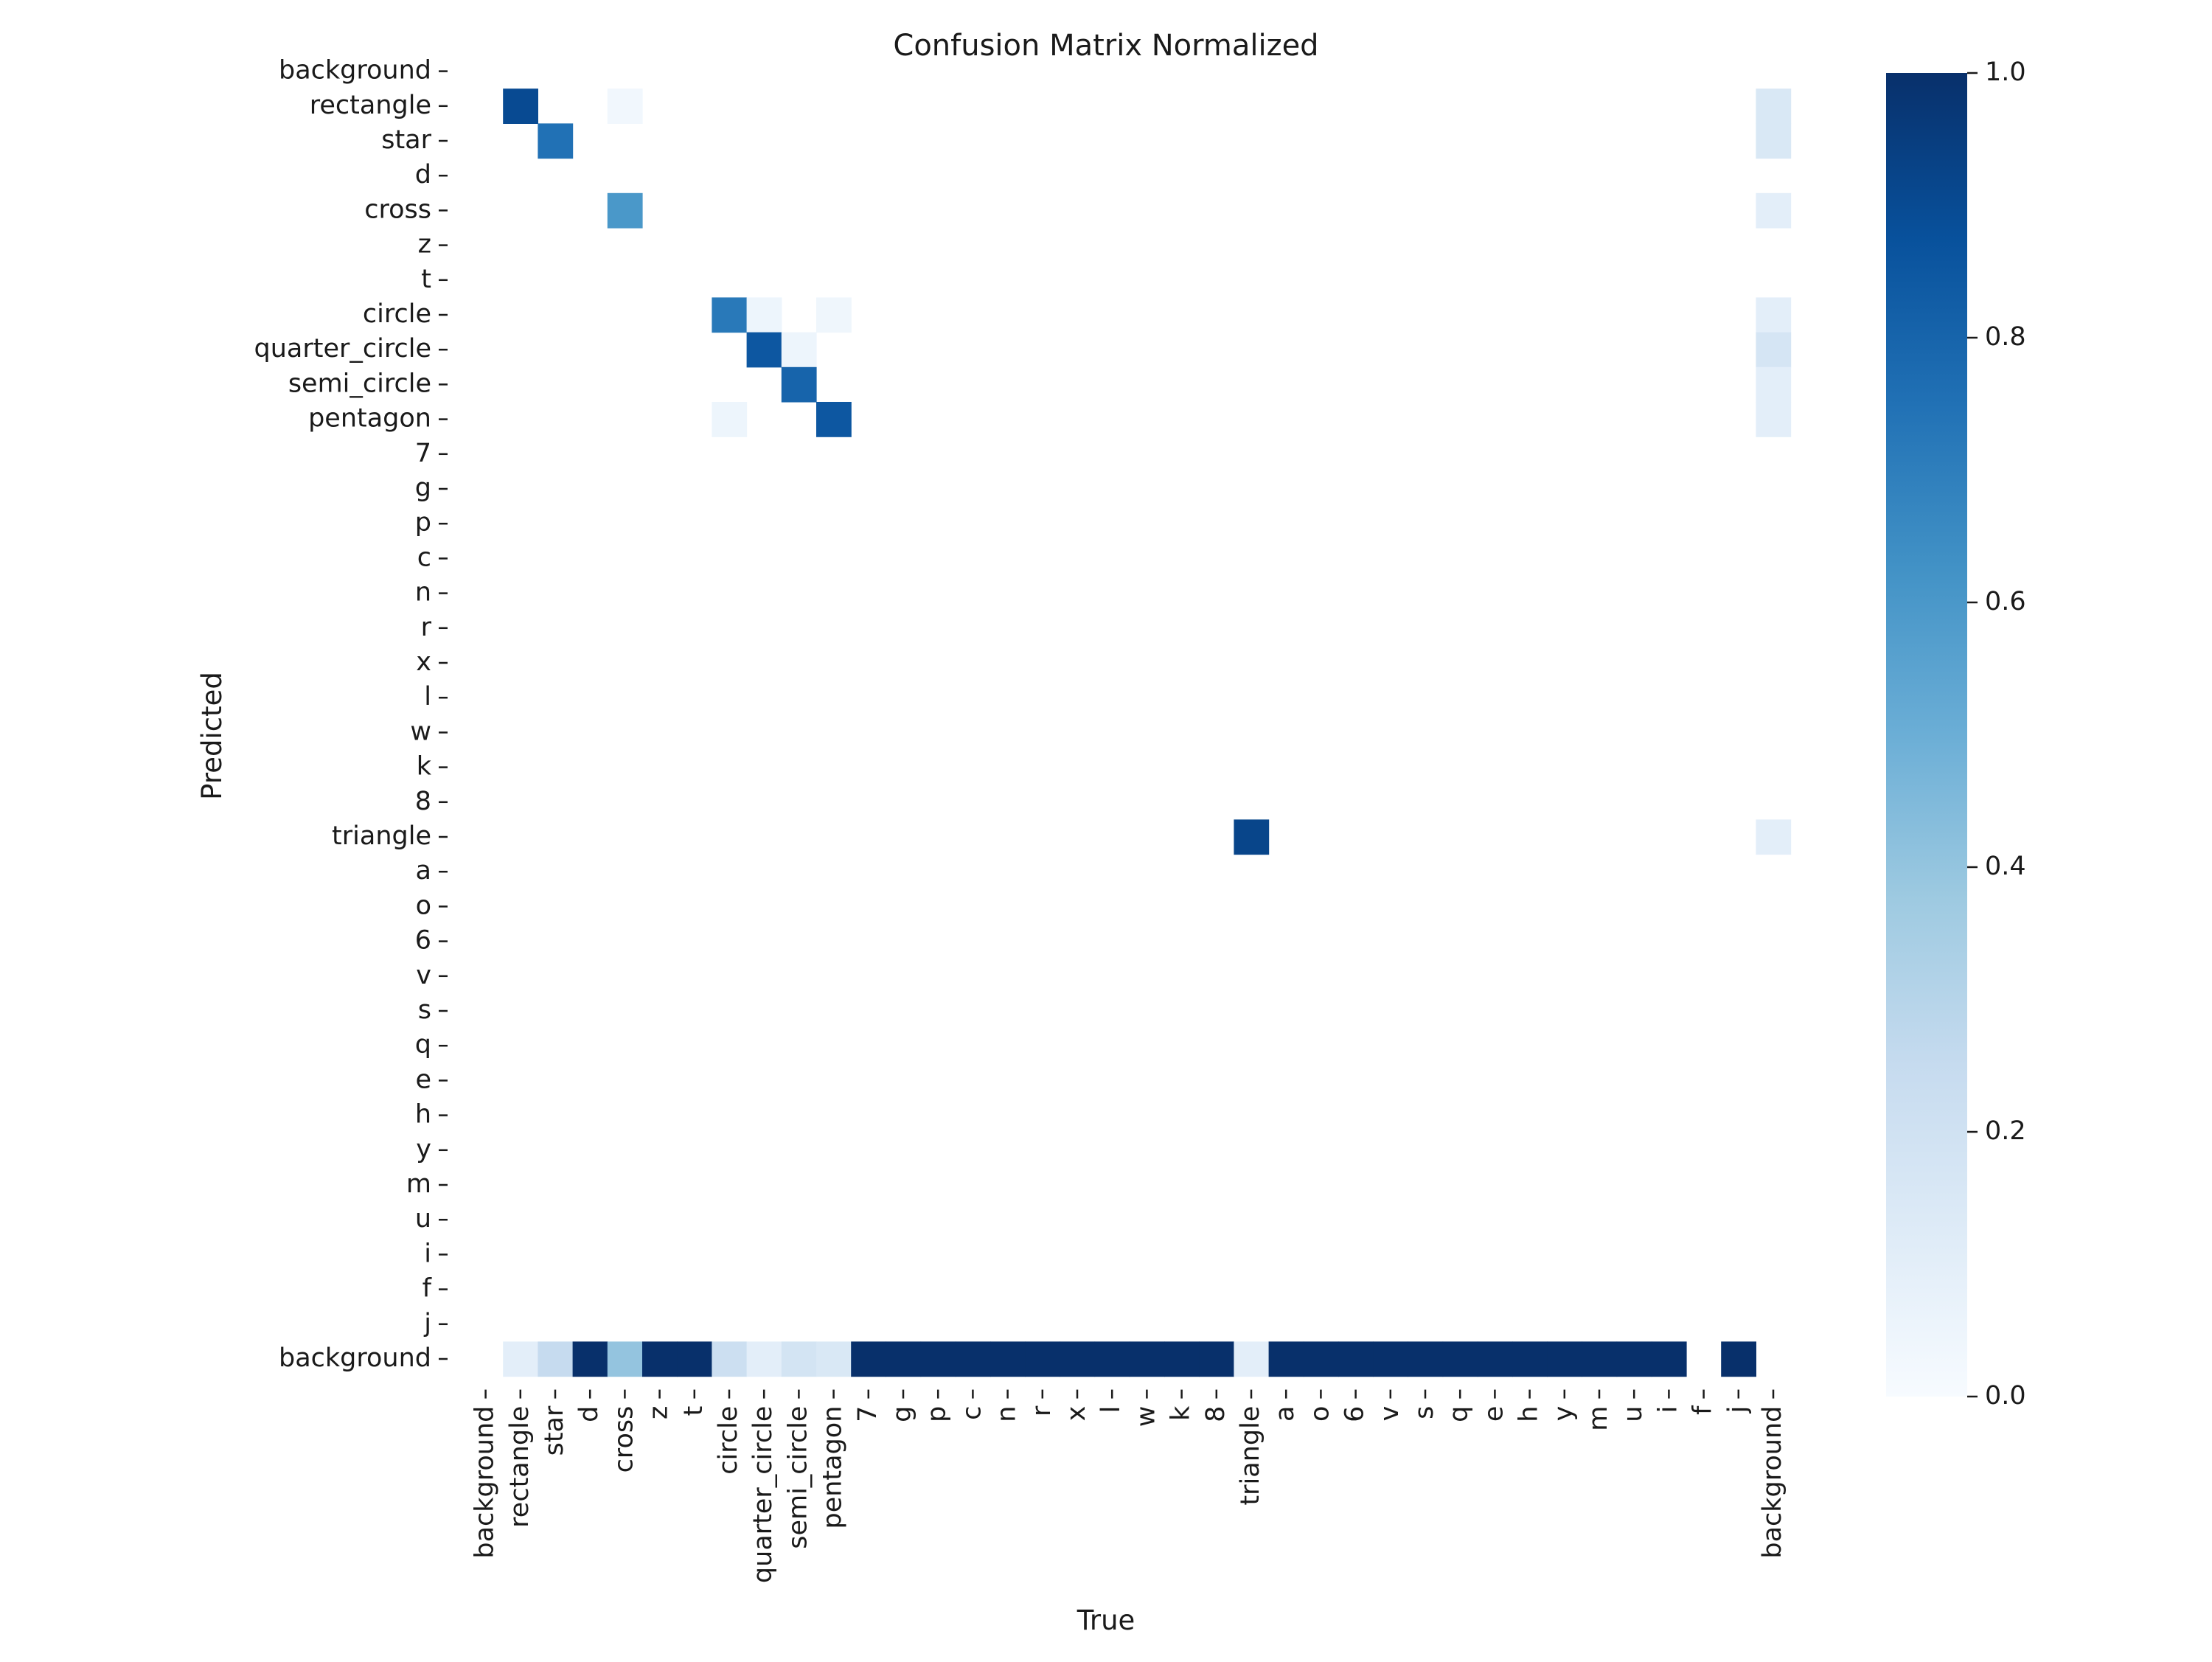  What do you see at coordinates (423, 1219) in the screenshot?
I see `y-tick-label: u` at bounding box center [423, 1219].